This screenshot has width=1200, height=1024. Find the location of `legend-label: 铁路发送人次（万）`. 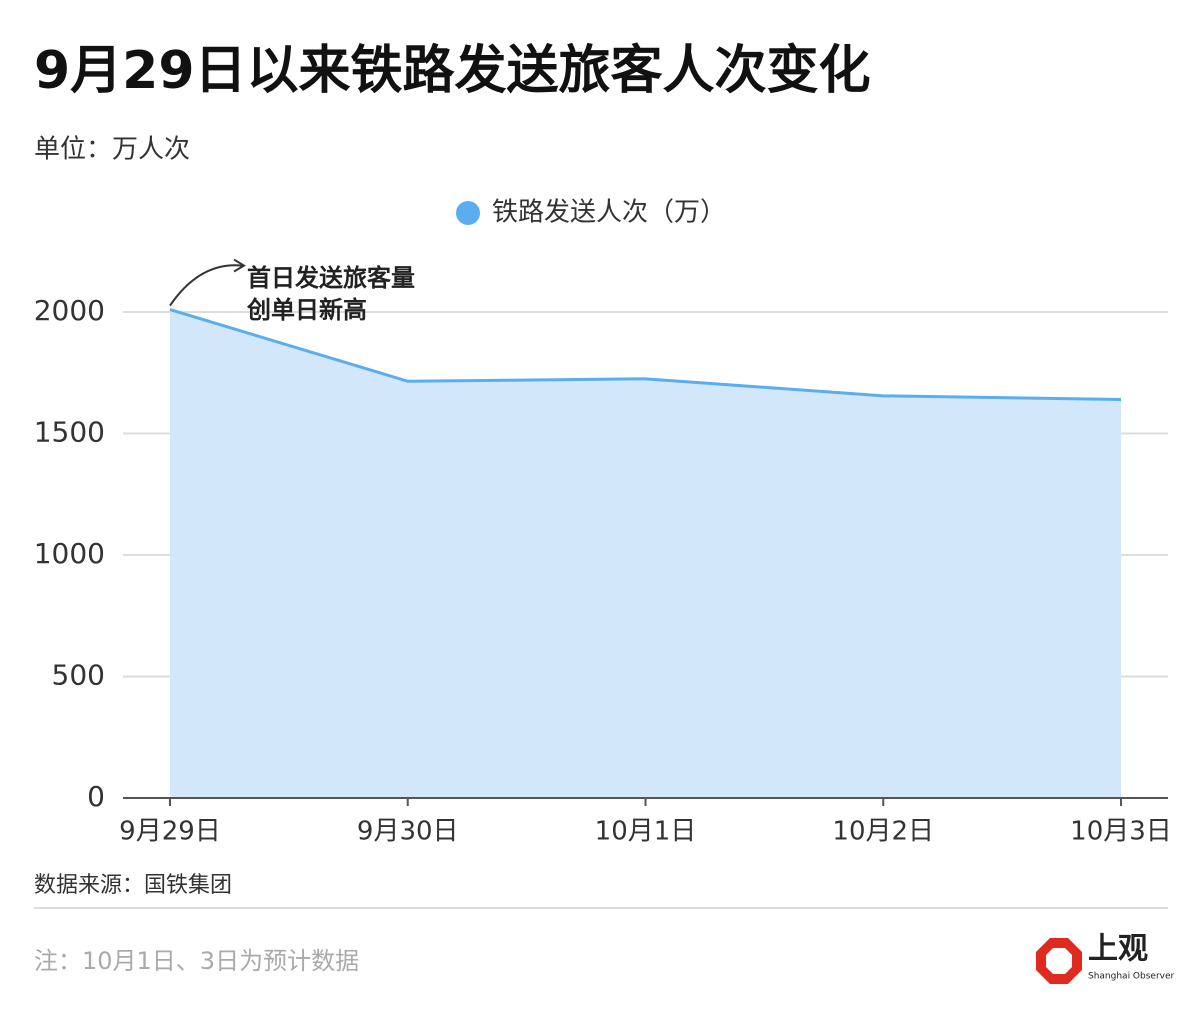

legend-label: 铁路发送人次（万） is located at coordinates (609, 213).